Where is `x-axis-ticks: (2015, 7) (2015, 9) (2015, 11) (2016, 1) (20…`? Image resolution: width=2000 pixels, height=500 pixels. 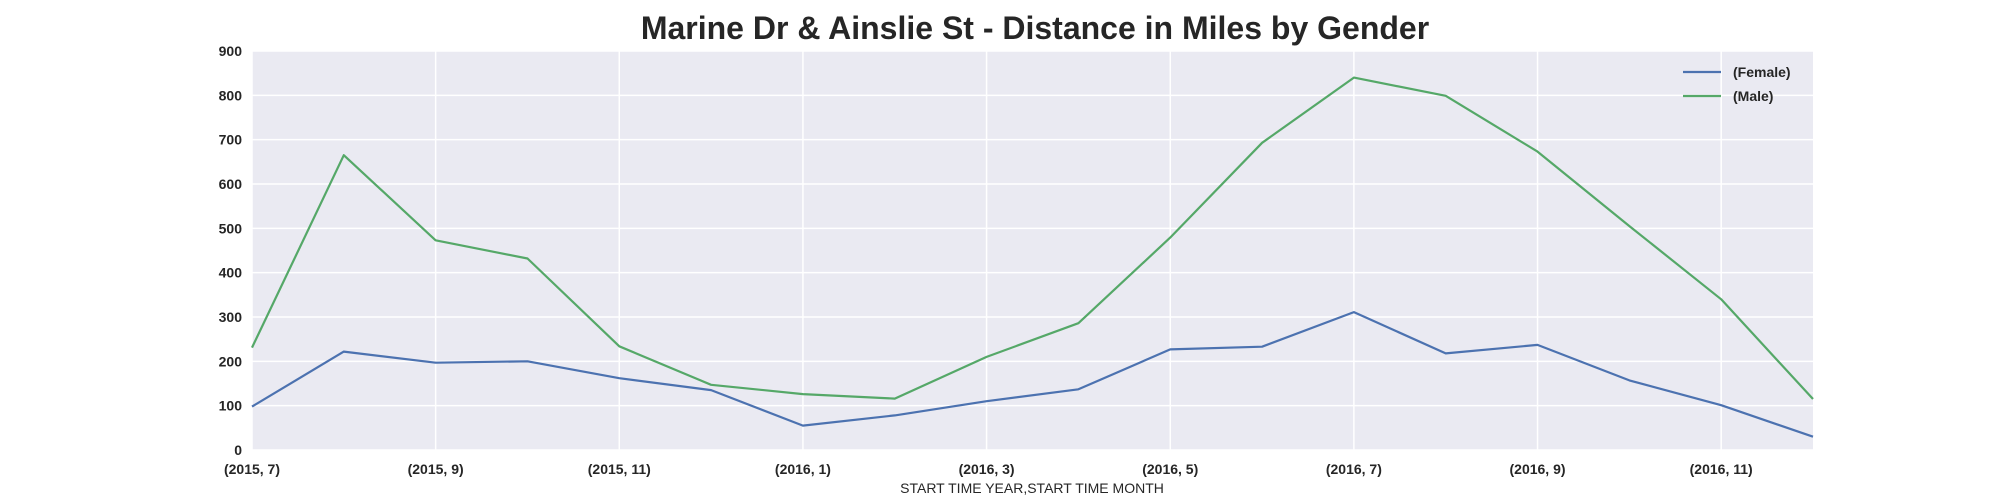 x-axis-ticks: (2015, 7) (2015, 9) (2015, 11) (2016, 1) (20… is located at coordinates (988, 469).